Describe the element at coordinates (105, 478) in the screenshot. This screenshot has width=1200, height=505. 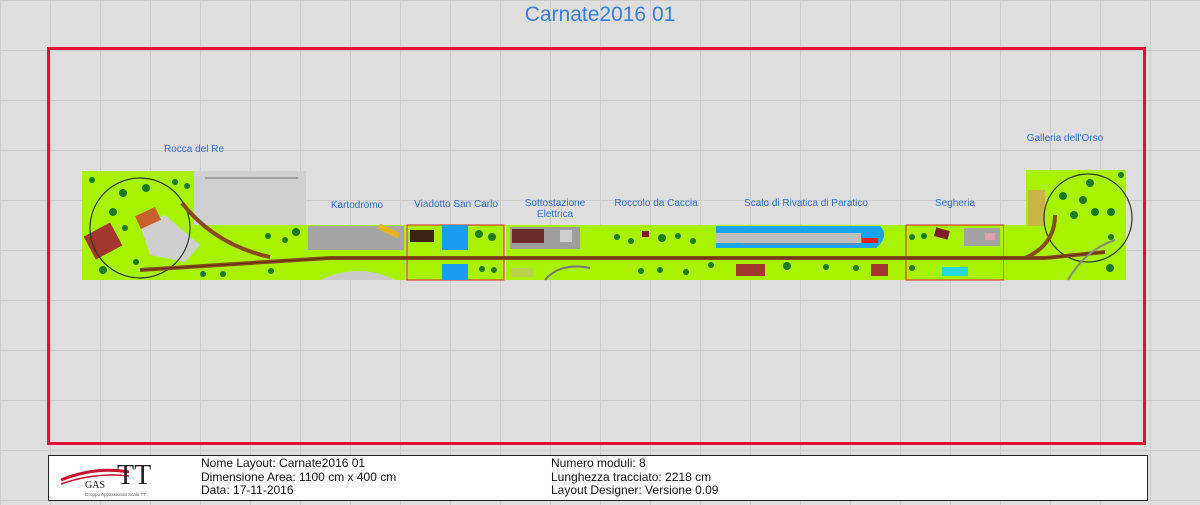
I see `gas-tt-logo: TT GAS Gruppo Appassionati Scala TT` at that location.